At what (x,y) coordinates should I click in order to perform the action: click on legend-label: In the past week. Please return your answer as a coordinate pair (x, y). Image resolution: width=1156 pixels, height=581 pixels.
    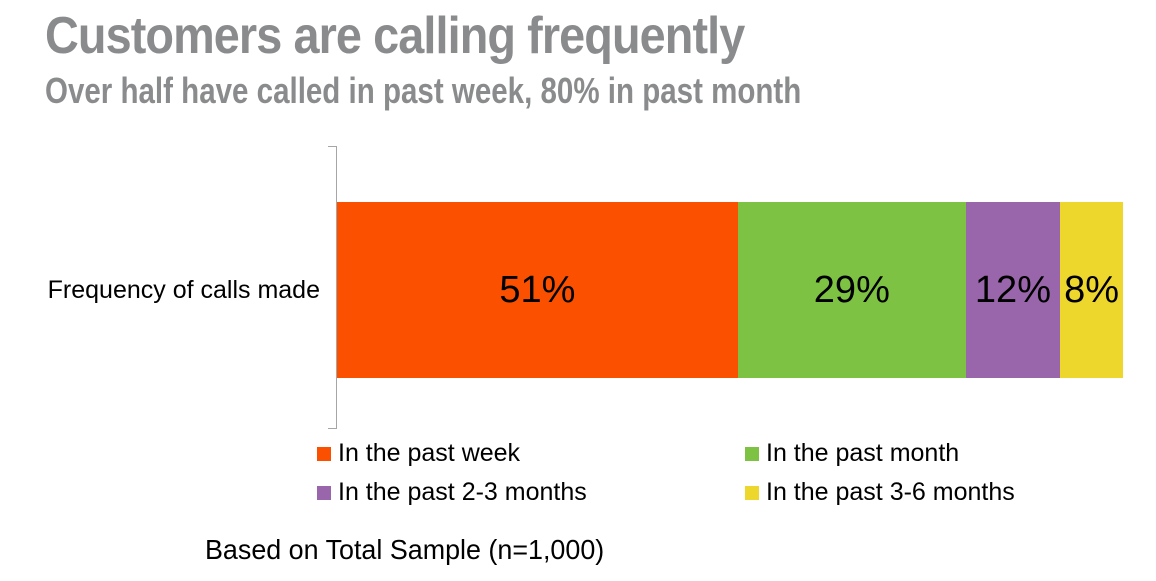
    Looking at the image, I should click on (429, 453).